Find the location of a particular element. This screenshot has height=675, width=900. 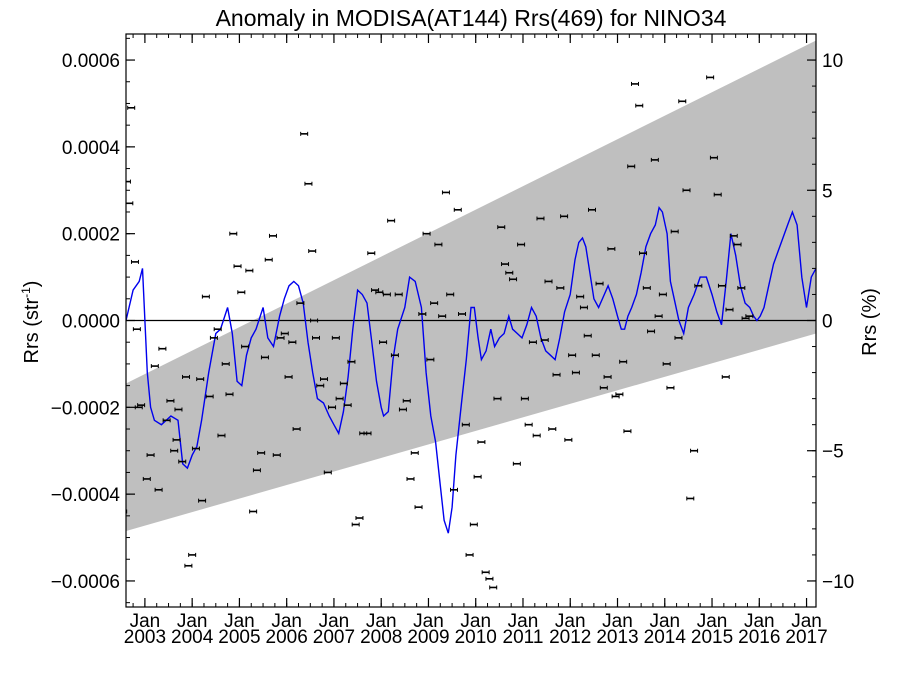

y-right-tick-label: 5 is located at coordinates (827, 191).